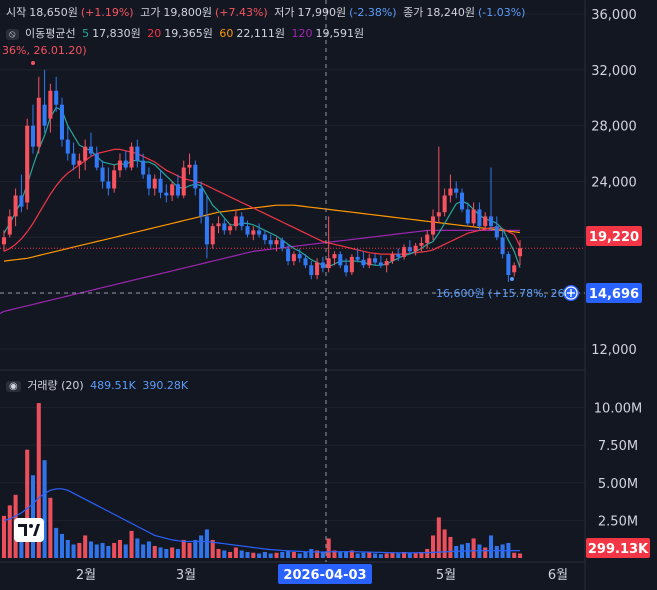 This screenshot has width=657, height=590. Describe the element at coordinates (33, 63) in the screenshot. I see `high-marker-dot` at that location.